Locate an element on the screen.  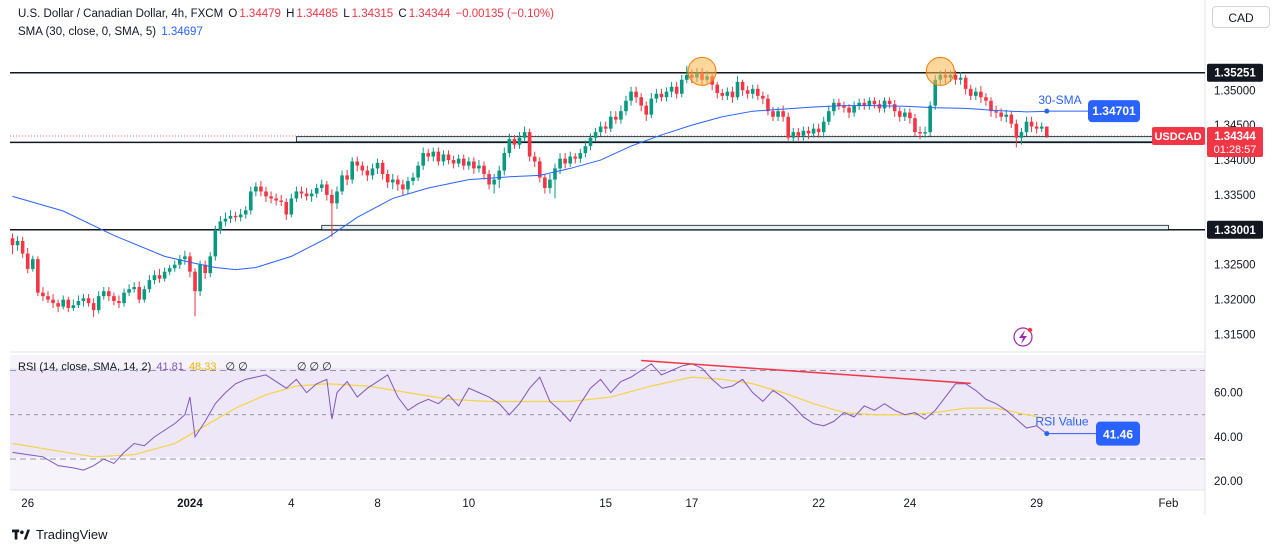
symbol-tag-box is located at coordinates (1178, 136).